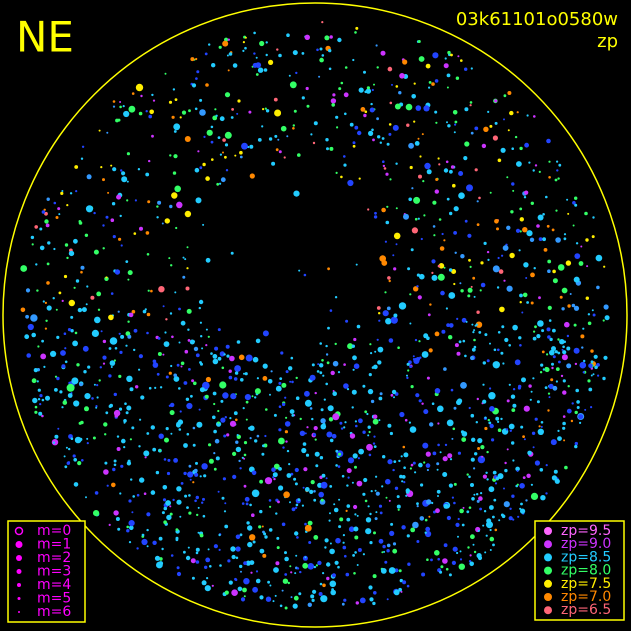 Image resolution: width=631 pixels, height=631 pixels. Describe the element at coordinates (54, 585) in the screenshot. I see `magnitude-label: m=4` at that location.